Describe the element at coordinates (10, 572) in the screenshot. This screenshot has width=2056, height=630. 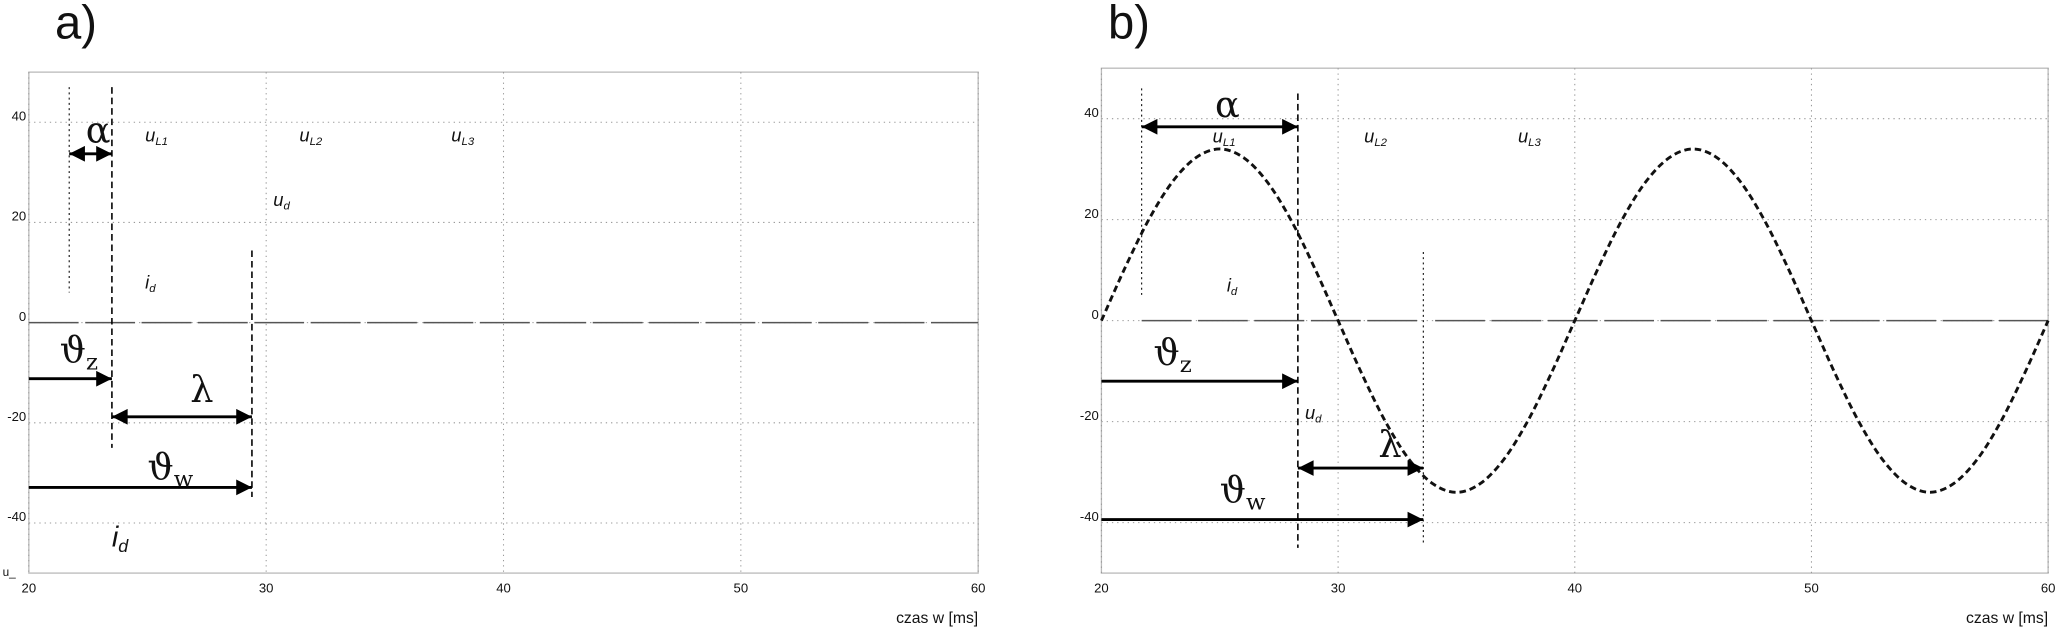
I see `y-axis-label: u_` at that location.